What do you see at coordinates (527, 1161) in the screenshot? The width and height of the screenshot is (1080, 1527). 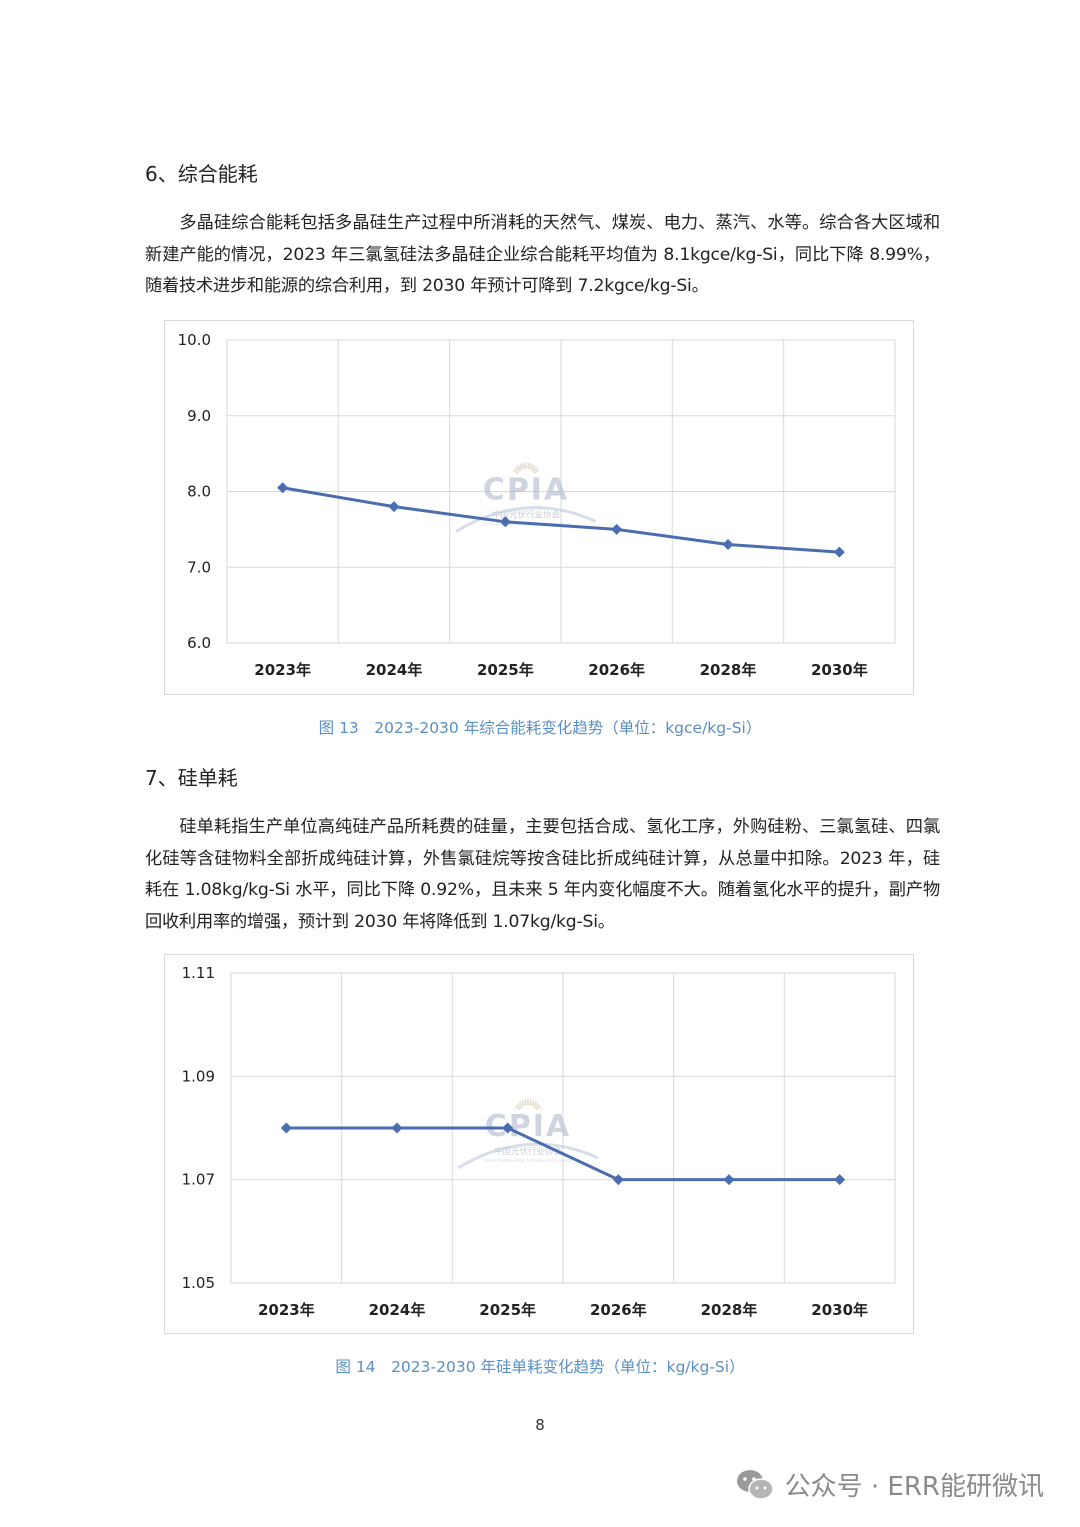 I see `watermark-sub2-text: China Photovoltaic Industry Association` at bounding box center [527, 1161].